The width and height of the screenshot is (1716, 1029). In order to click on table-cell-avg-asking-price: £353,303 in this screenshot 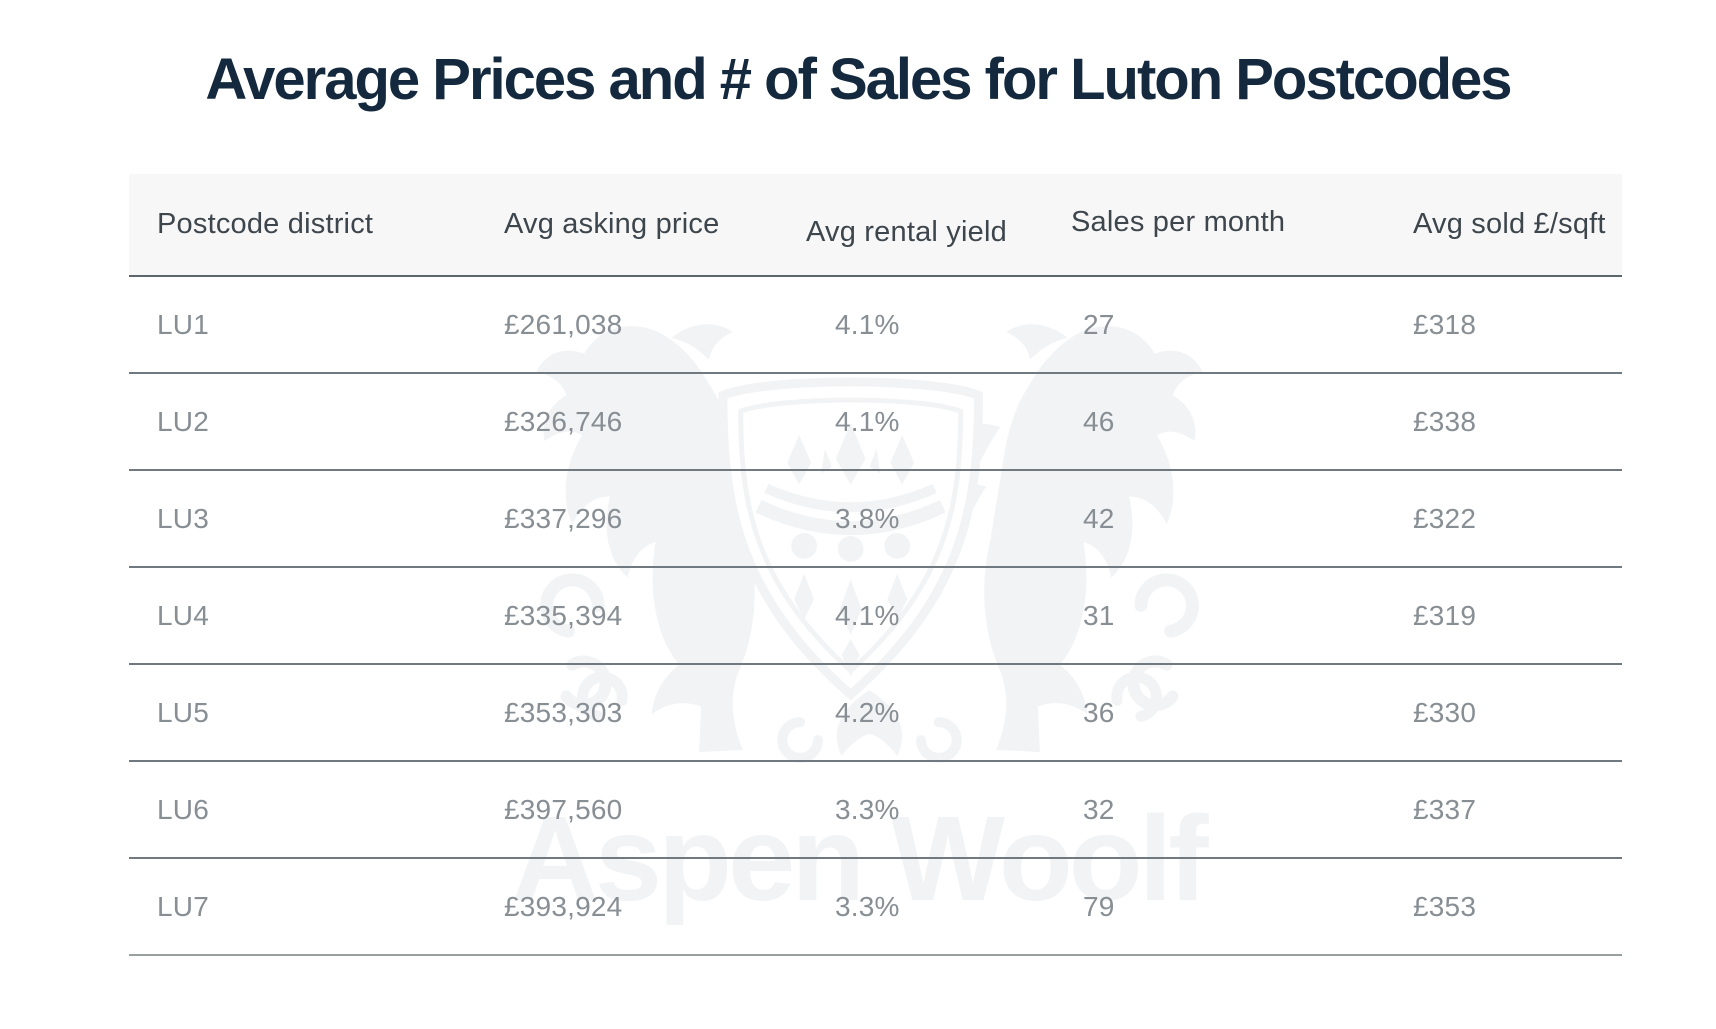, I will do `click(563, 712)`.